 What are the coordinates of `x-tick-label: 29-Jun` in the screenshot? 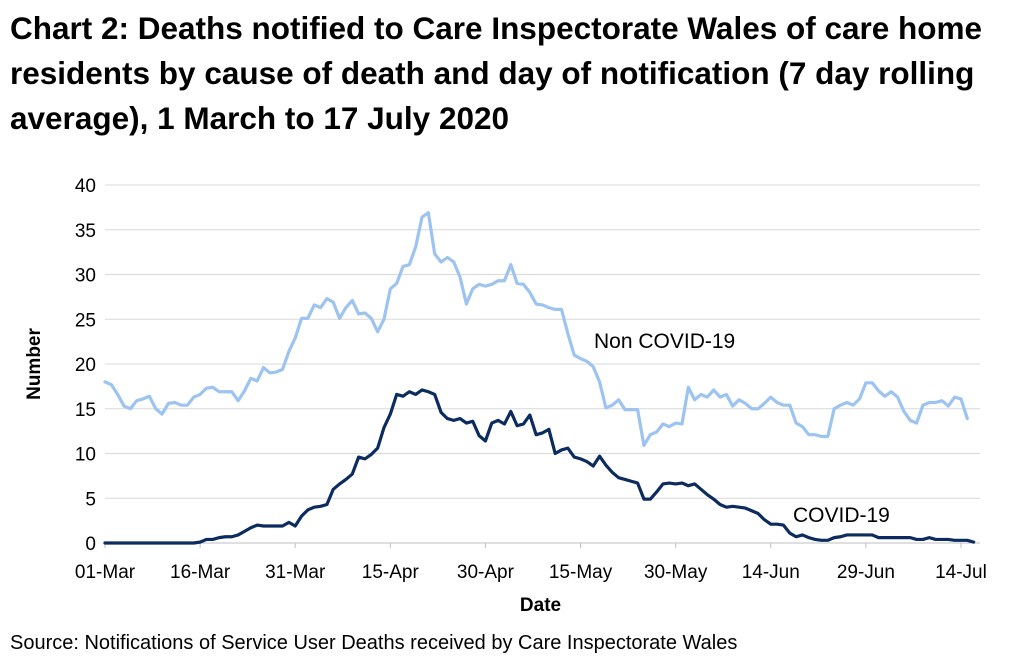 It's located at (866, 572).